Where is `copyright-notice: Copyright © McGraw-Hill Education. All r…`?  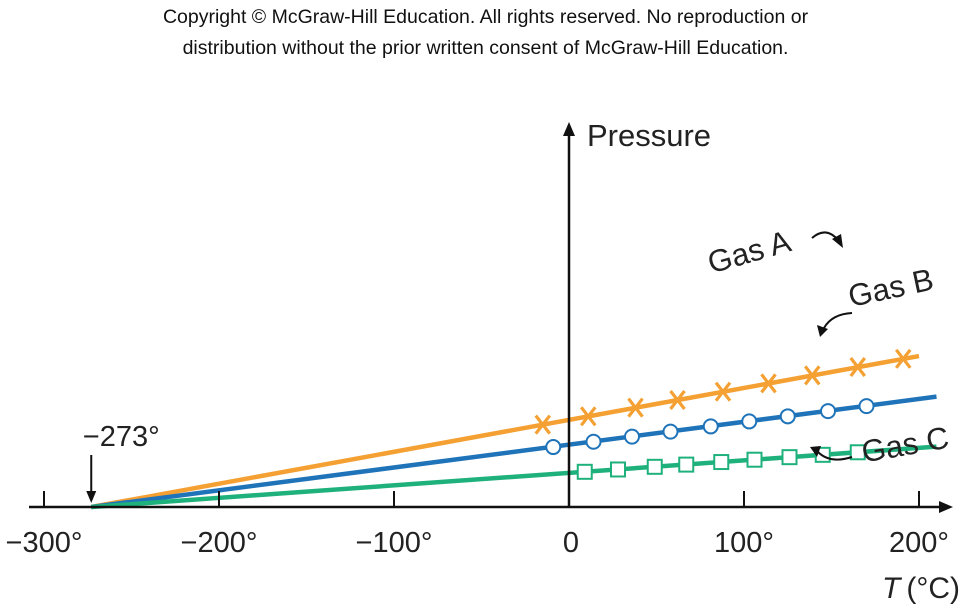 copyright-notice: Copyright © McGraw-Hill Education. All r… is located at coordinates (485, 33).